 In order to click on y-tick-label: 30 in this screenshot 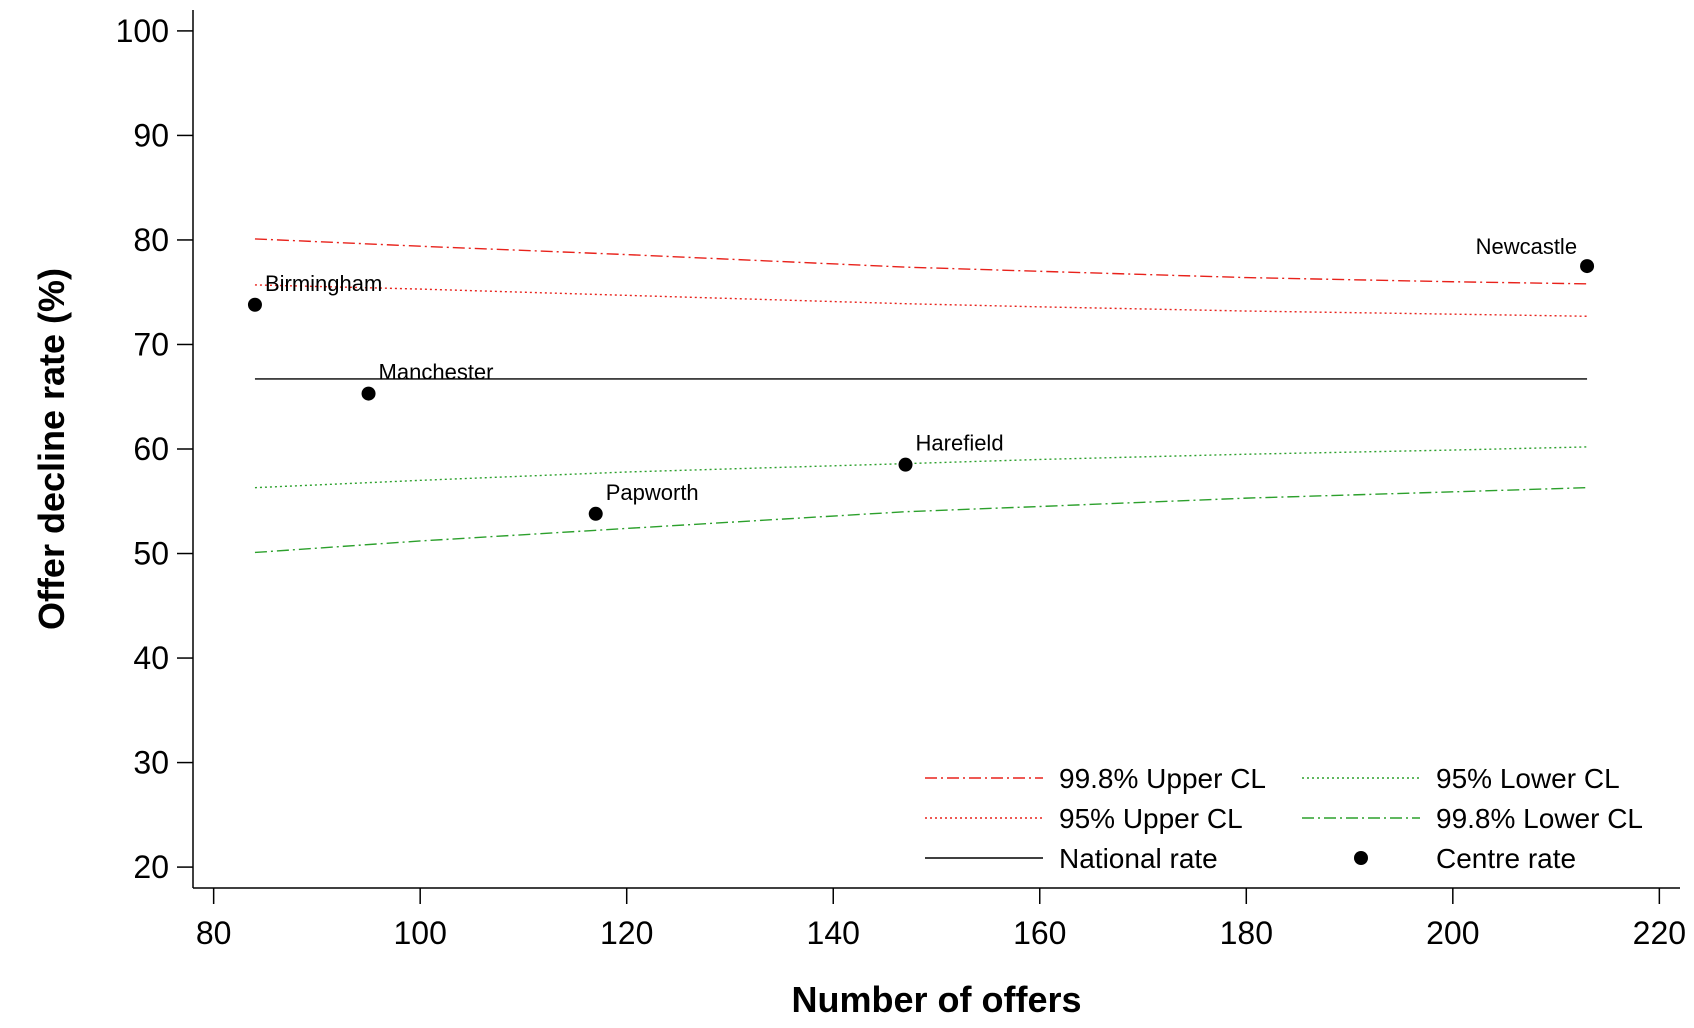, I will do `click(151, 763)`.